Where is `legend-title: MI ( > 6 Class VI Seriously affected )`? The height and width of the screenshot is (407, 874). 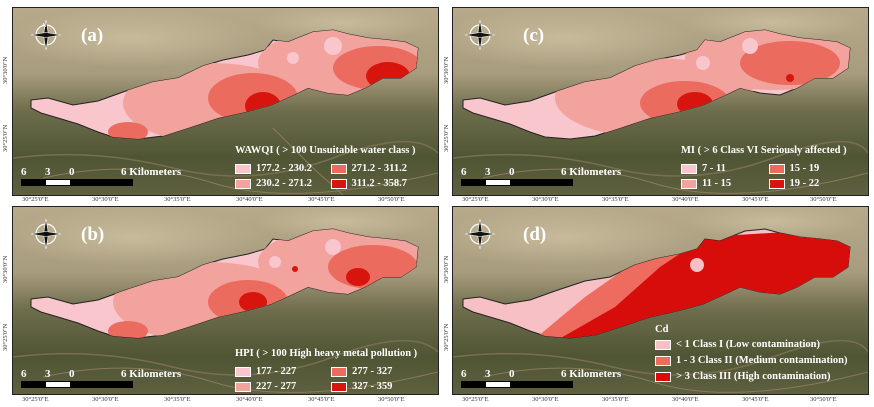 legend-title: MI ( > 6 Class VI Seriously affected ) is located at coordinates (764, 150).